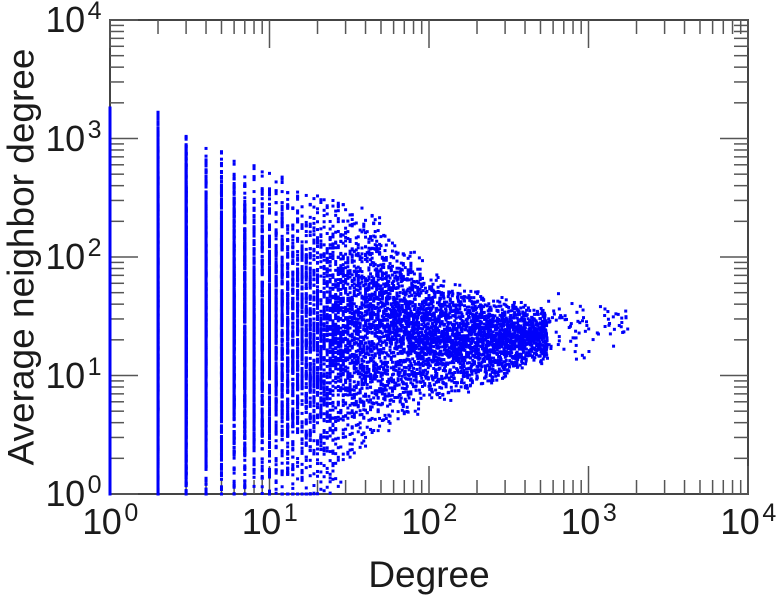 The image size is (777, 600). I want to click on y-tick-label-1e1: 10 1, so click(73, 375).